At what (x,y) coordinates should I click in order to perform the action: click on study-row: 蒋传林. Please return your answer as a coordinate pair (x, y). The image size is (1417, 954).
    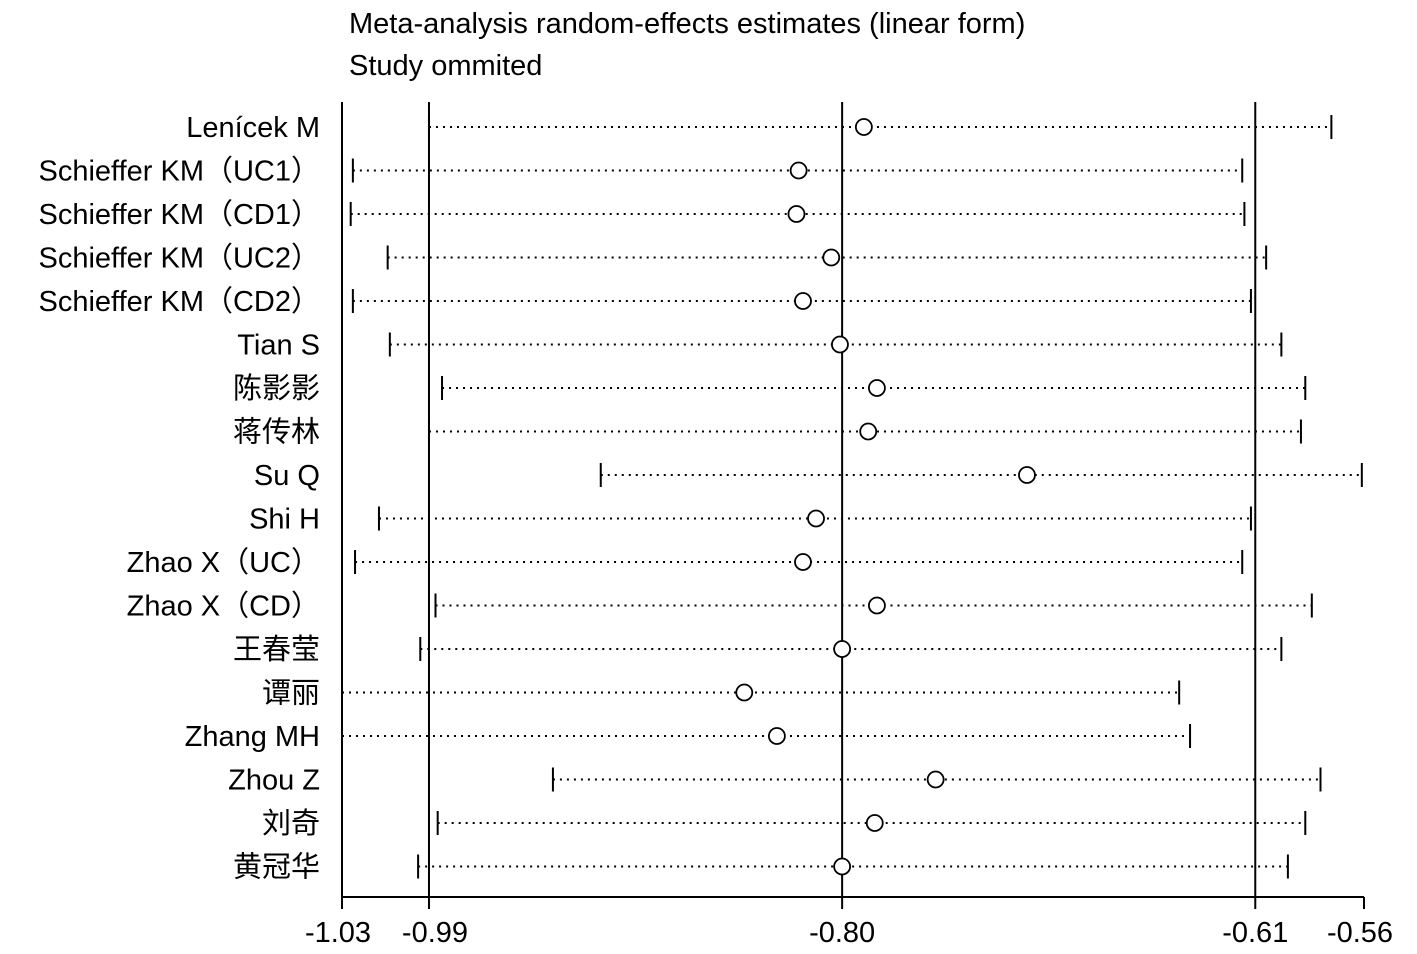
    Looking at the image, I should click on (767, 432).